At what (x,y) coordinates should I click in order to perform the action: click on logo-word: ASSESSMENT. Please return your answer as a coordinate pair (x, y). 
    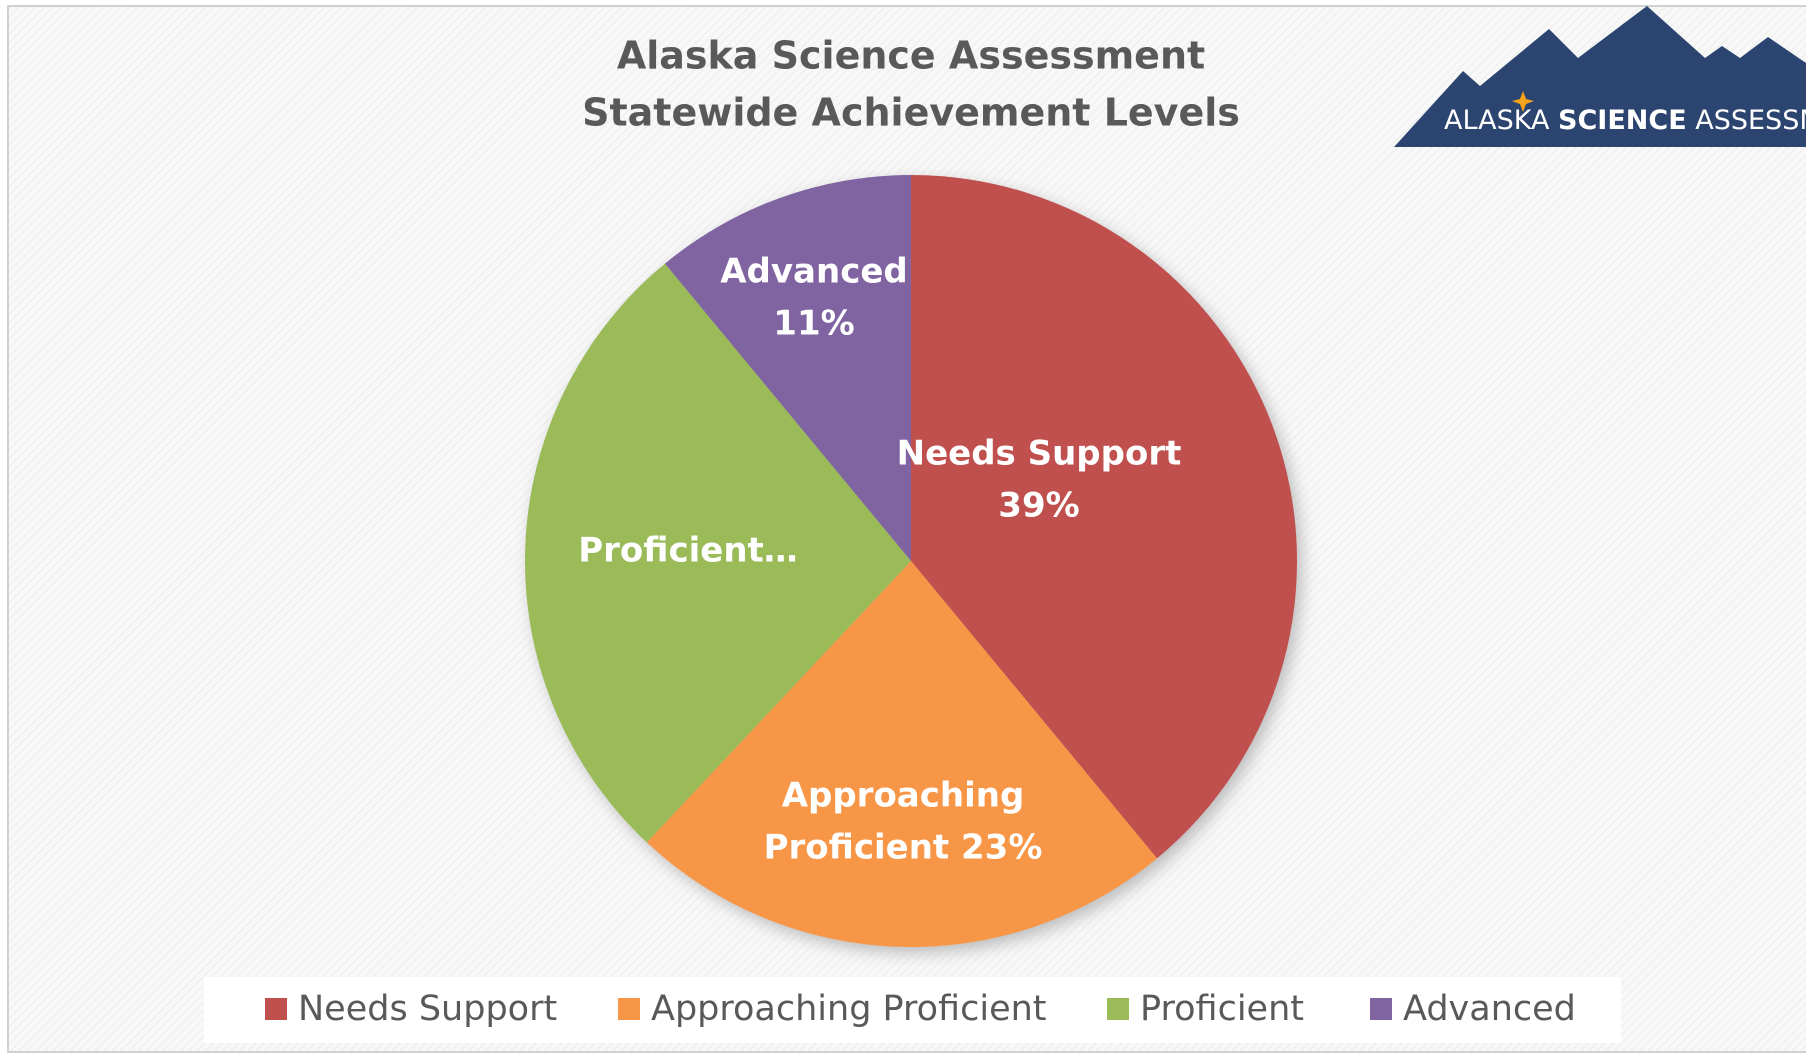
    Looking at the image, I should click on (1750, 120).